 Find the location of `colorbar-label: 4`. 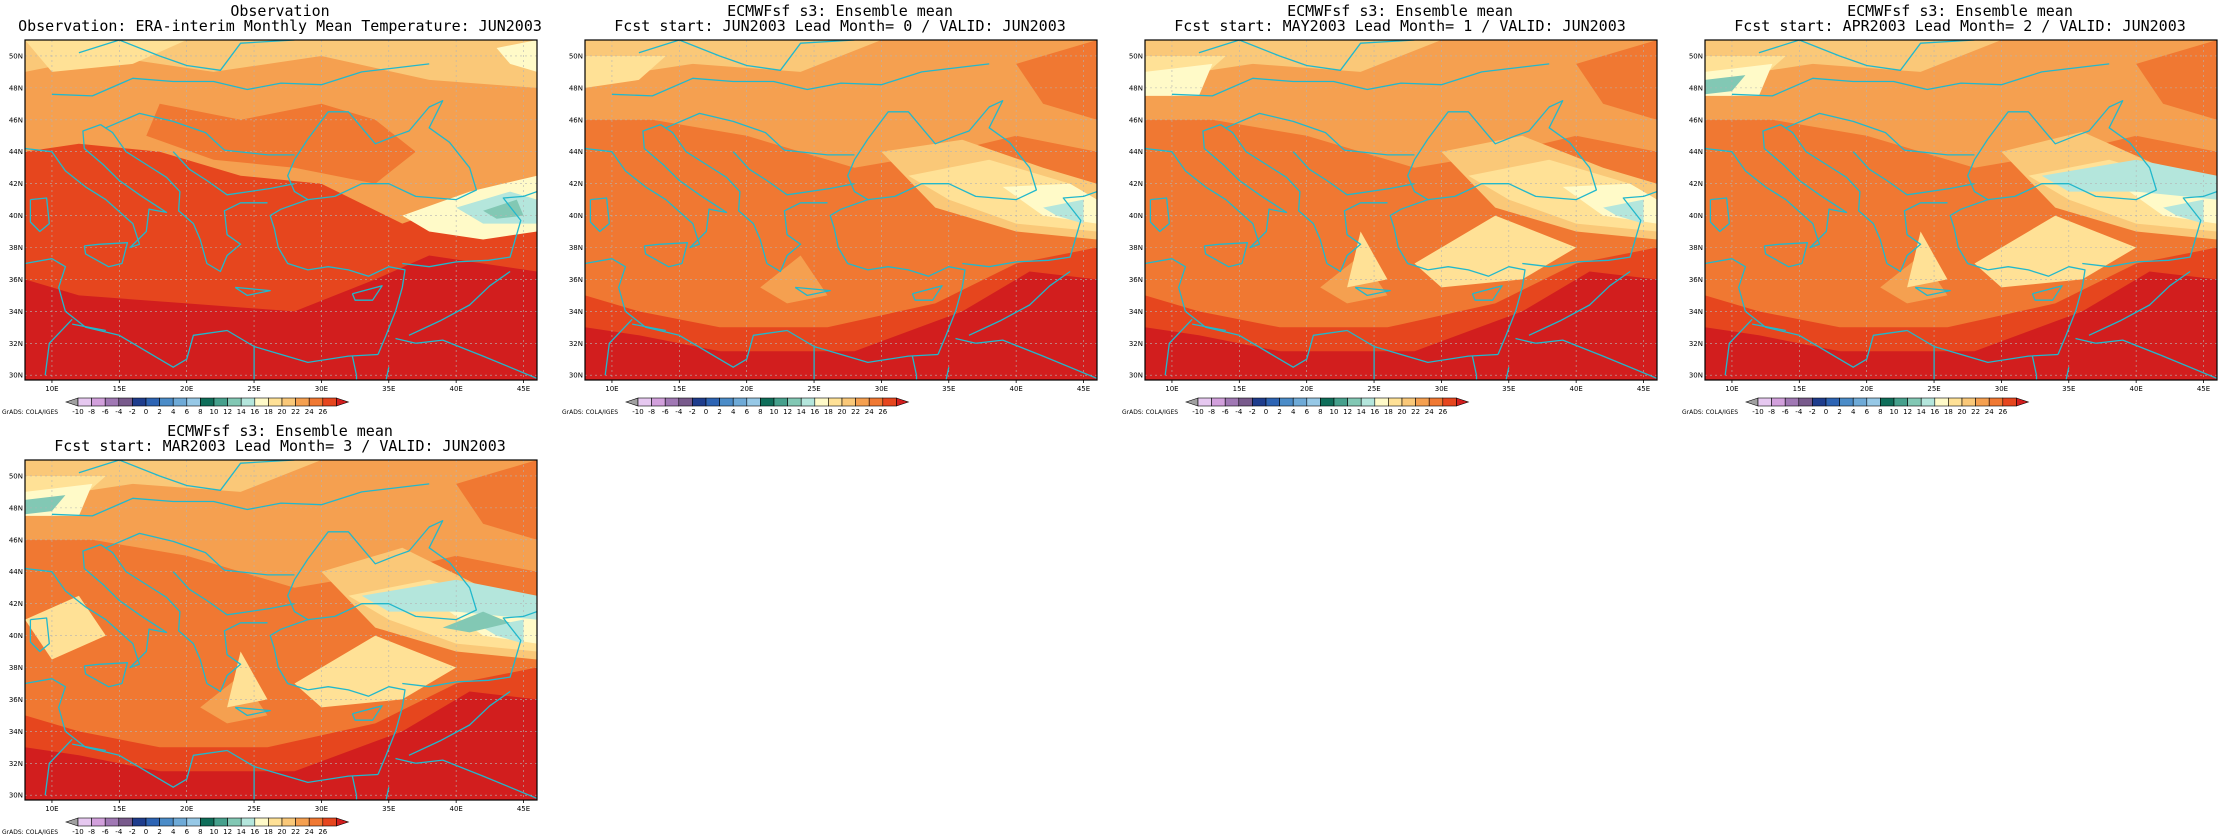

colorbar-label: 4 is located at coordinates (1853, 412).